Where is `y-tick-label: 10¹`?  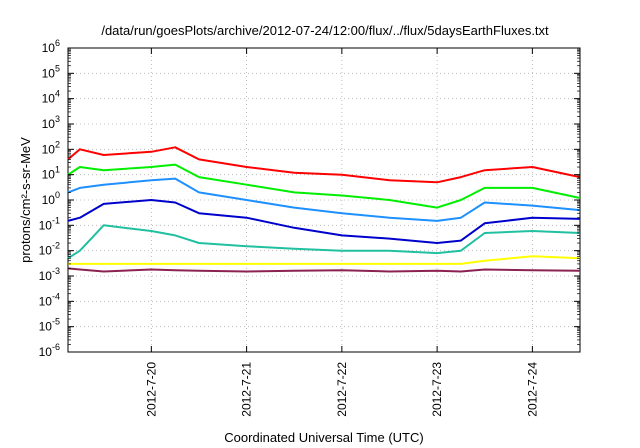
y-tick-label: 10¹ is located at coordinates (51, 173).